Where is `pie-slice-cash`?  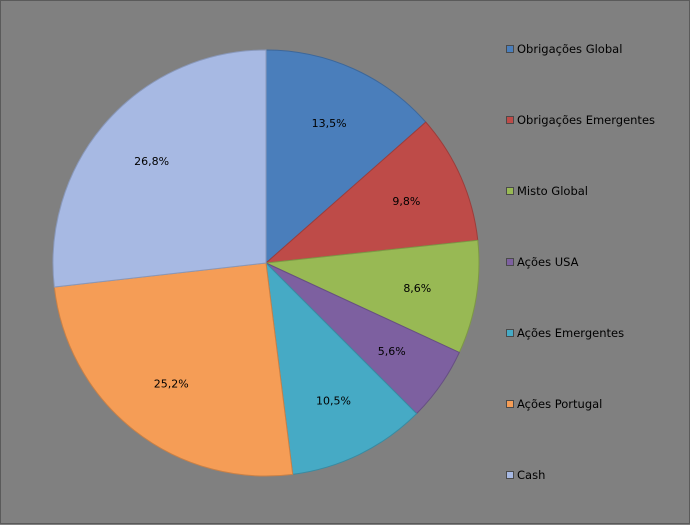 pie-slice-cash is located at coordinates (159, 168).